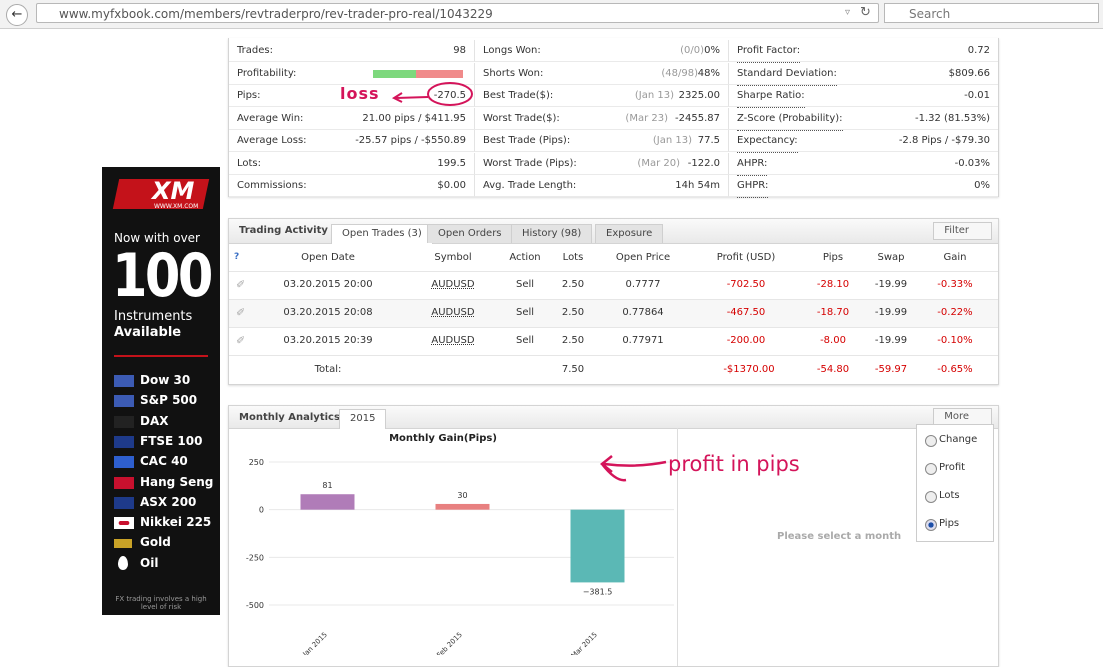  What do you see at coordinates (771, 96) in the screenshot?
I see `stat-label: Sharpe Ratio:` at bounding box center [771, 96].